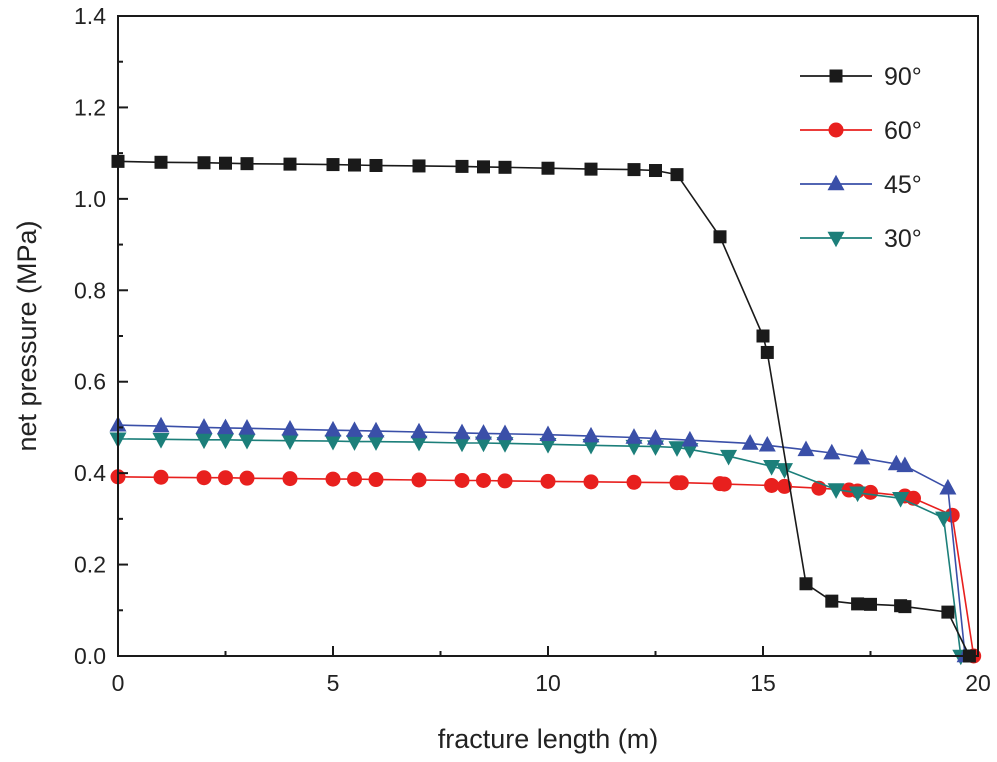  Describe the element at coordinates (903, 131) in the screenshot. I see `legend-label: 60°` at that location.